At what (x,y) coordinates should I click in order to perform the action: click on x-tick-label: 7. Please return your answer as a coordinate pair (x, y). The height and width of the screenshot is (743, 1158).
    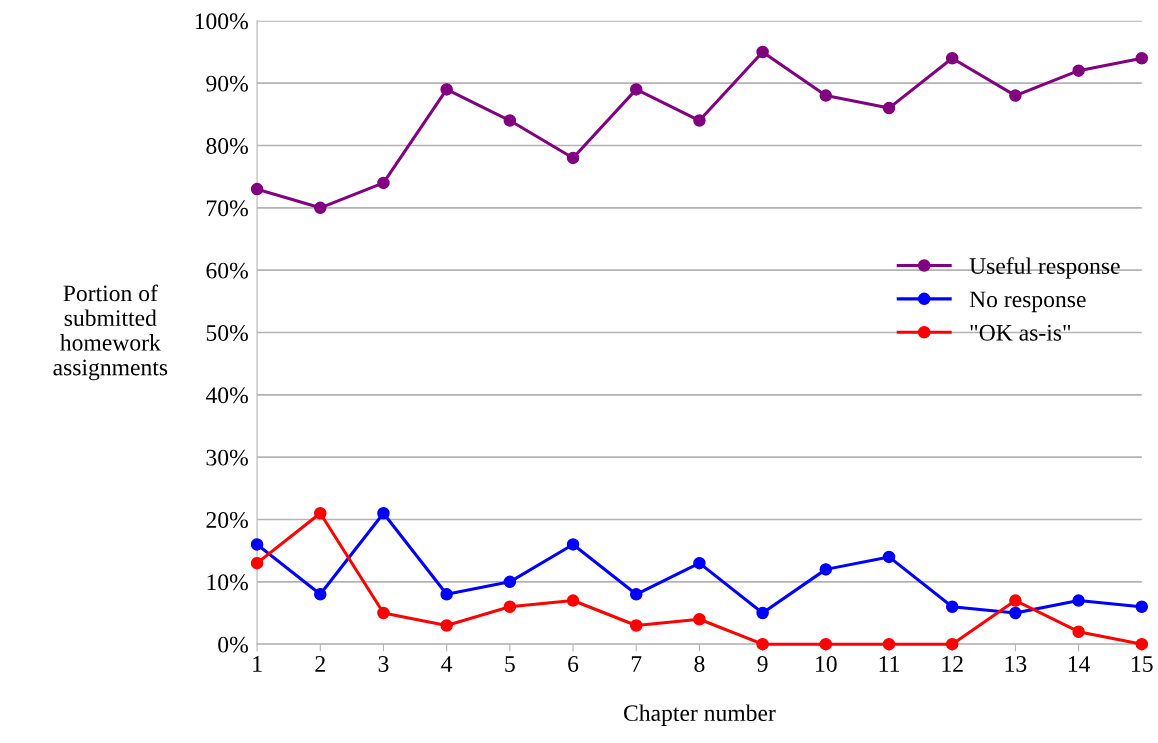
    Looking at the image, I should click on (636, 664).